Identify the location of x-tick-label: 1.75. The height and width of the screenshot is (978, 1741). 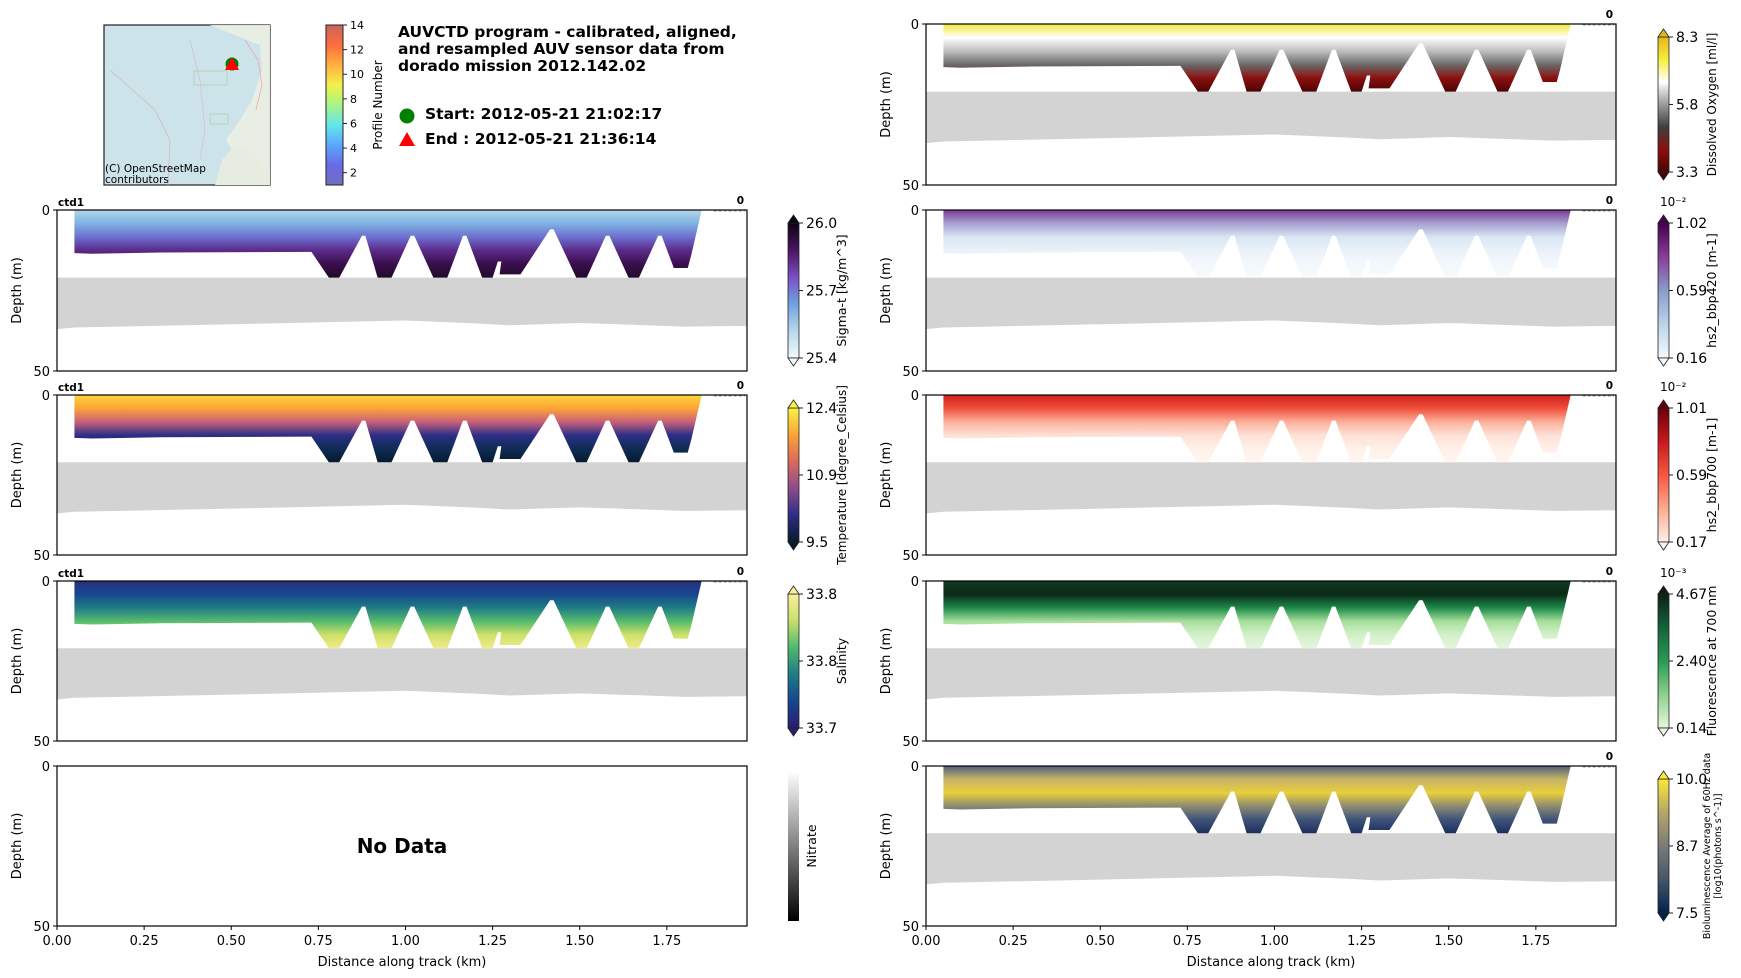
(1535, 941).